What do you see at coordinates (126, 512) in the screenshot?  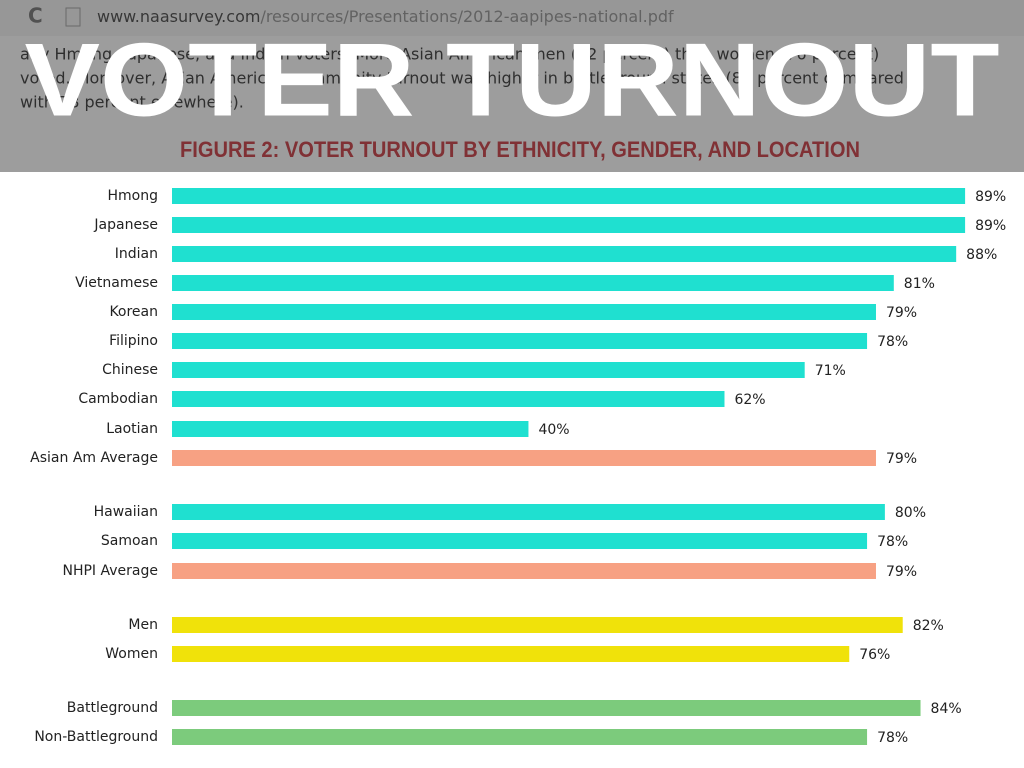 I see `category-label: Hawaiian` at bounding box center [126, 512].